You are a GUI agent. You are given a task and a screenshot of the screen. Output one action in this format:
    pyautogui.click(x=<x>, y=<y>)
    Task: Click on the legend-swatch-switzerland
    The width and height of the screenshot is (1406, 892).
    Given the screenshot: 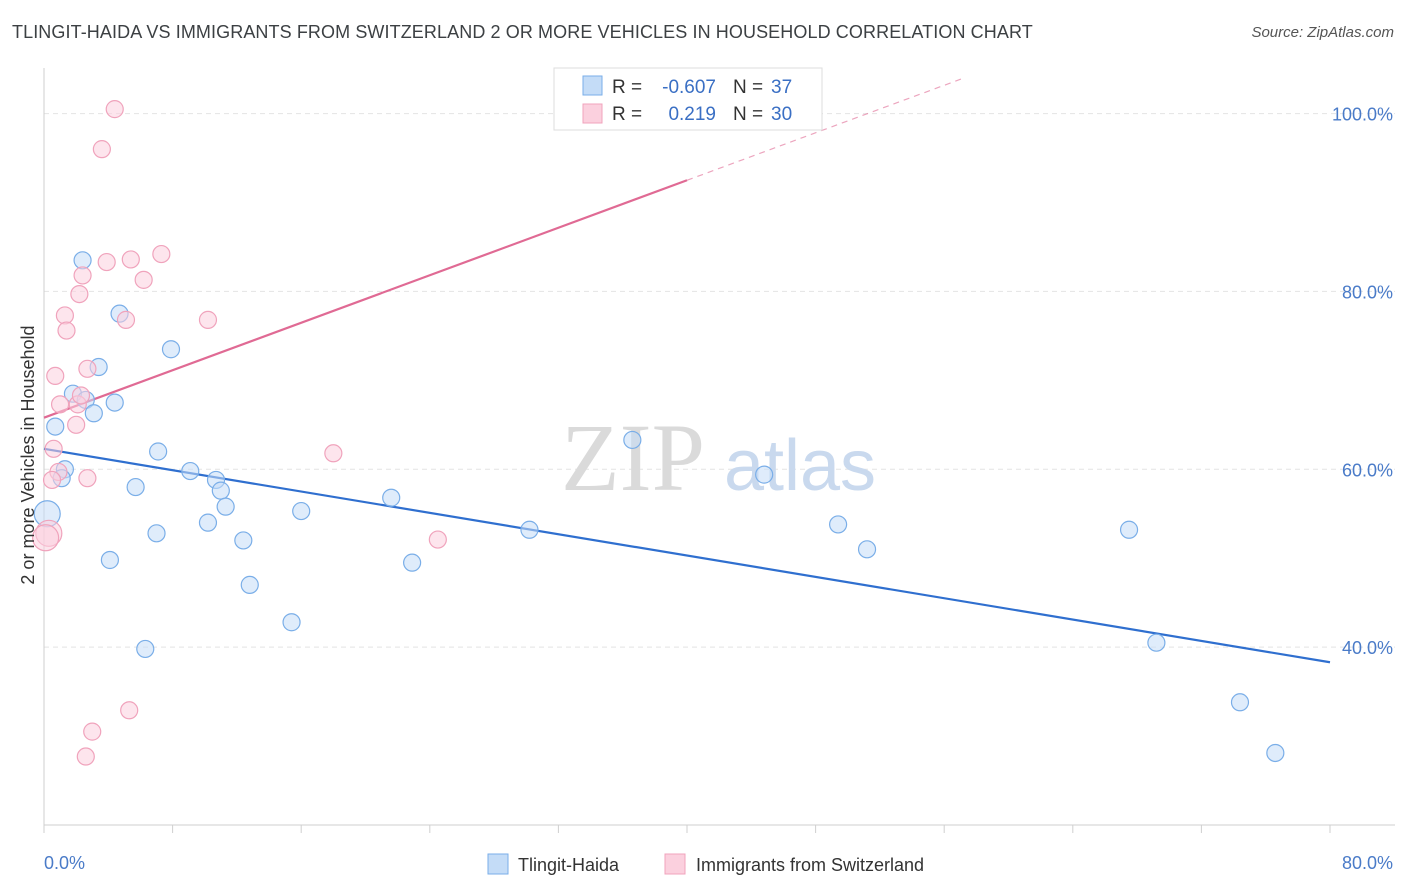 What is the action you would take?
    pyautogui.click(x=675, y=864)
    